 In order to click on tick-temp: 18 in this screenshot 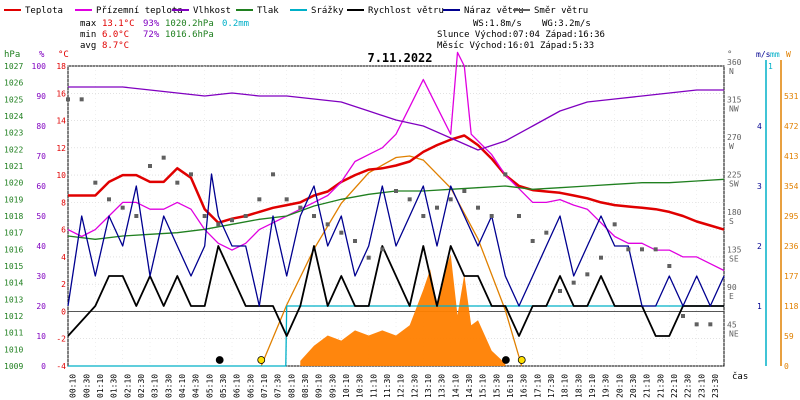, I will do `click(61, 66)`.